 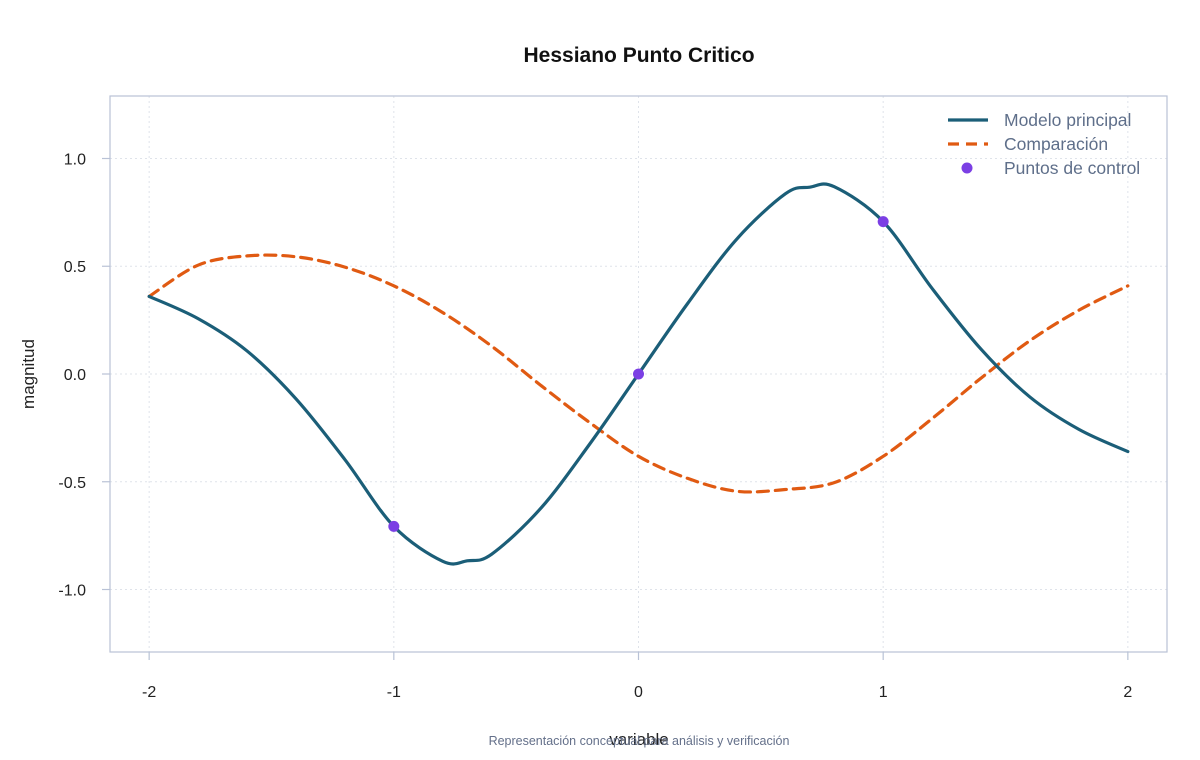 What do you see at coordinates (1056, 144) in the screenshot?
I see `legend-label: Comparación` at bounding box center [1056, 144].